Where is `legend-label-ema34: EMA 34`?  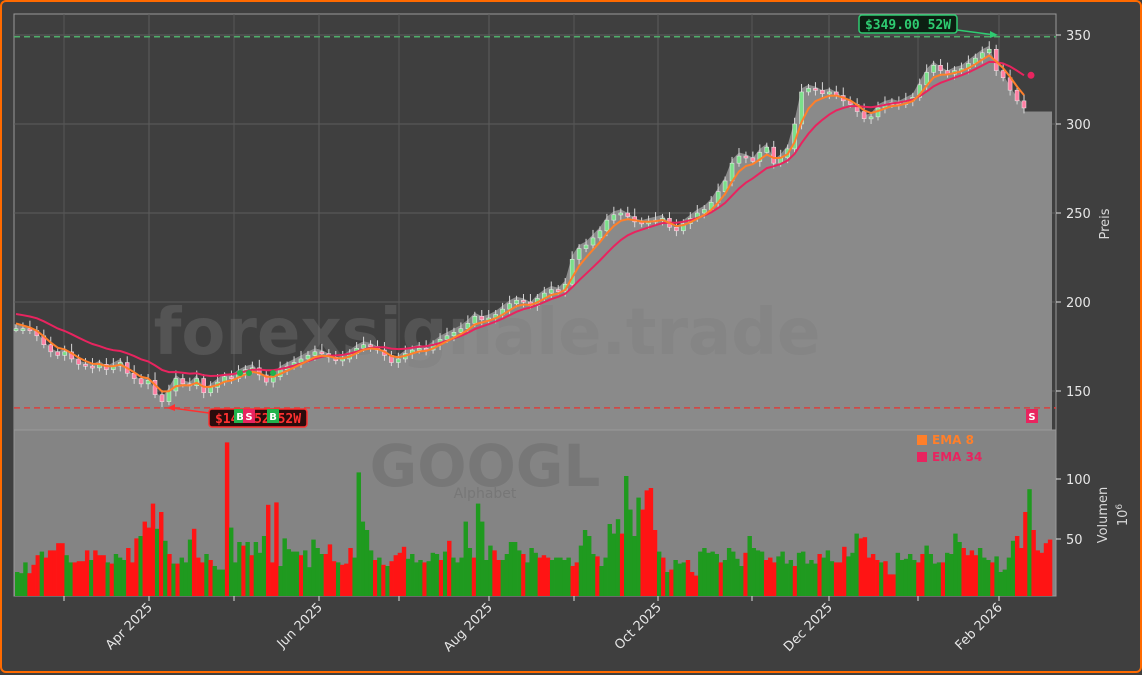
legend-label-ema34: EMA 34 is located at coordinates (957, 457).